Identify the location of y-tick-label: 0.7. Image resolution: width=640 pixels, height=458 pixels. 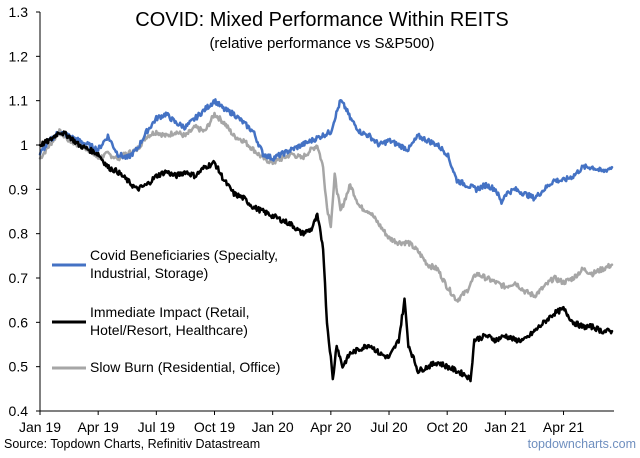
(19, 278).